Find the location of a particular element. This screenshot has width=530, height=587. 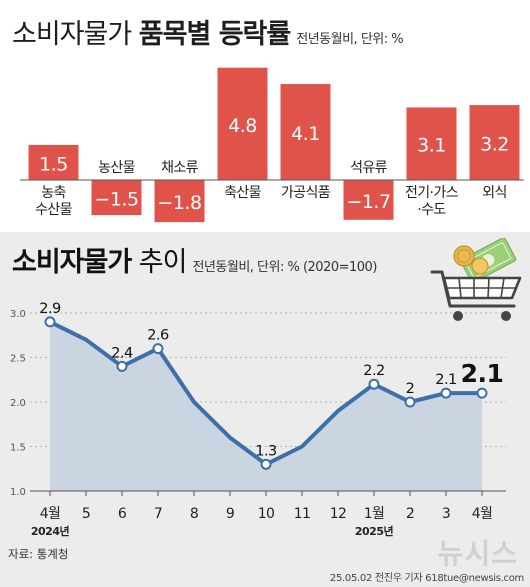

bar-chart-title: 소비자물가 품목별 등락률 전년동월비, 단위: % is located at coordinates (208, 31).